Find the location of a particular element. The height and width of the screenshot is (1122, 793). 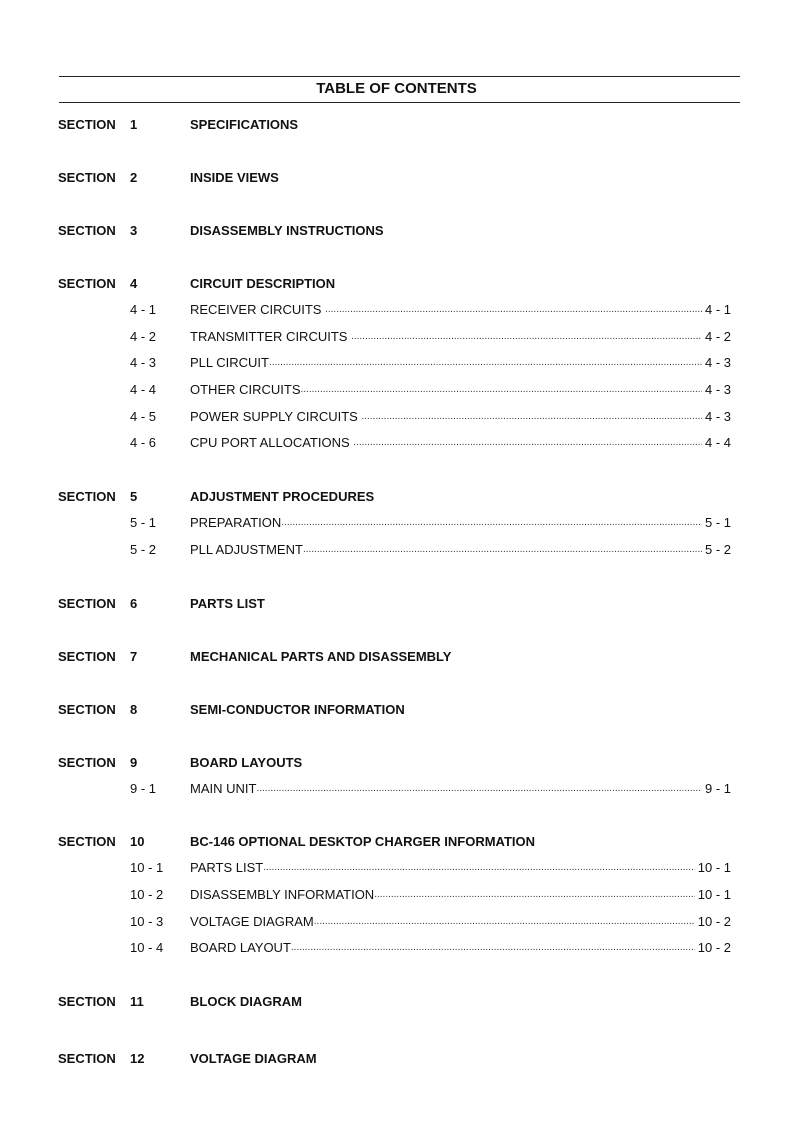

section-title: PARTS LIST is located at coordinates (227, 603).